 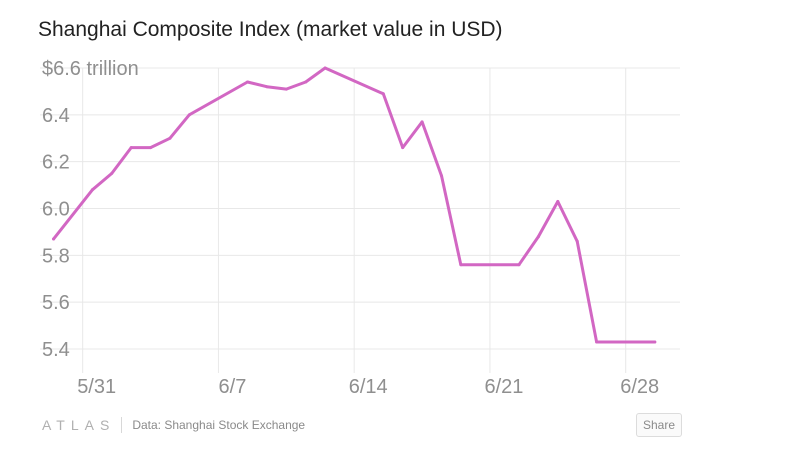 I want to click on x-tick-label: 5/31, so click(x=96, y=387).